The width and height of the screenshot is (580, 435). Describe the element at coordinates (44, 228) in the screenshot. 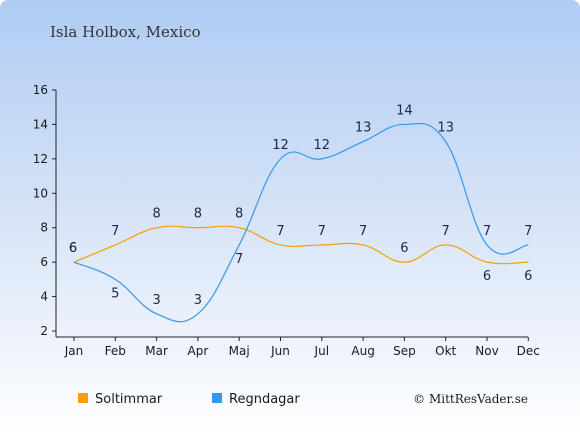

I see `y-tick-label: 8` at that location.